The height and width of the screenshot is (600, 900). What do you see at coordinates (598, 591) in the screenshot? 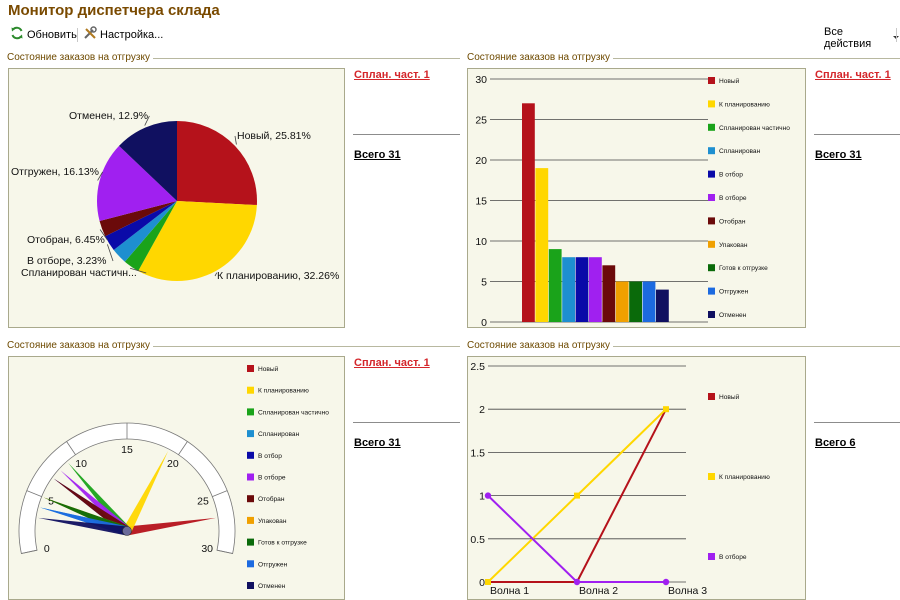
I see `line-x-tick-label: Волна 2` at bounding box center [598, 591].